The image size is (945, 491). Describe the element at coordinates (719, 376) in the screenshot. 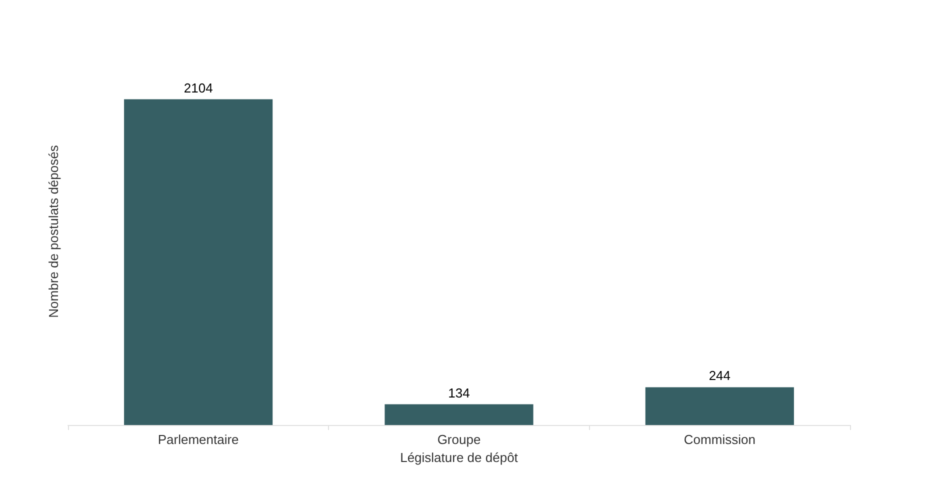

I see `data-label: 244` at that location.